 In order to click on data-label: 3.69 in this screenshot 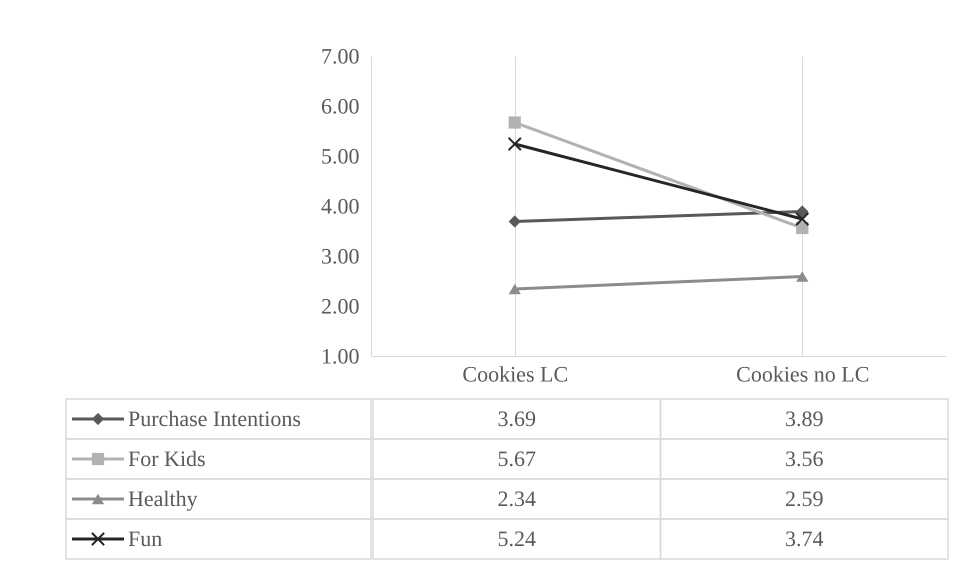, I will do `click(517, 418)`.